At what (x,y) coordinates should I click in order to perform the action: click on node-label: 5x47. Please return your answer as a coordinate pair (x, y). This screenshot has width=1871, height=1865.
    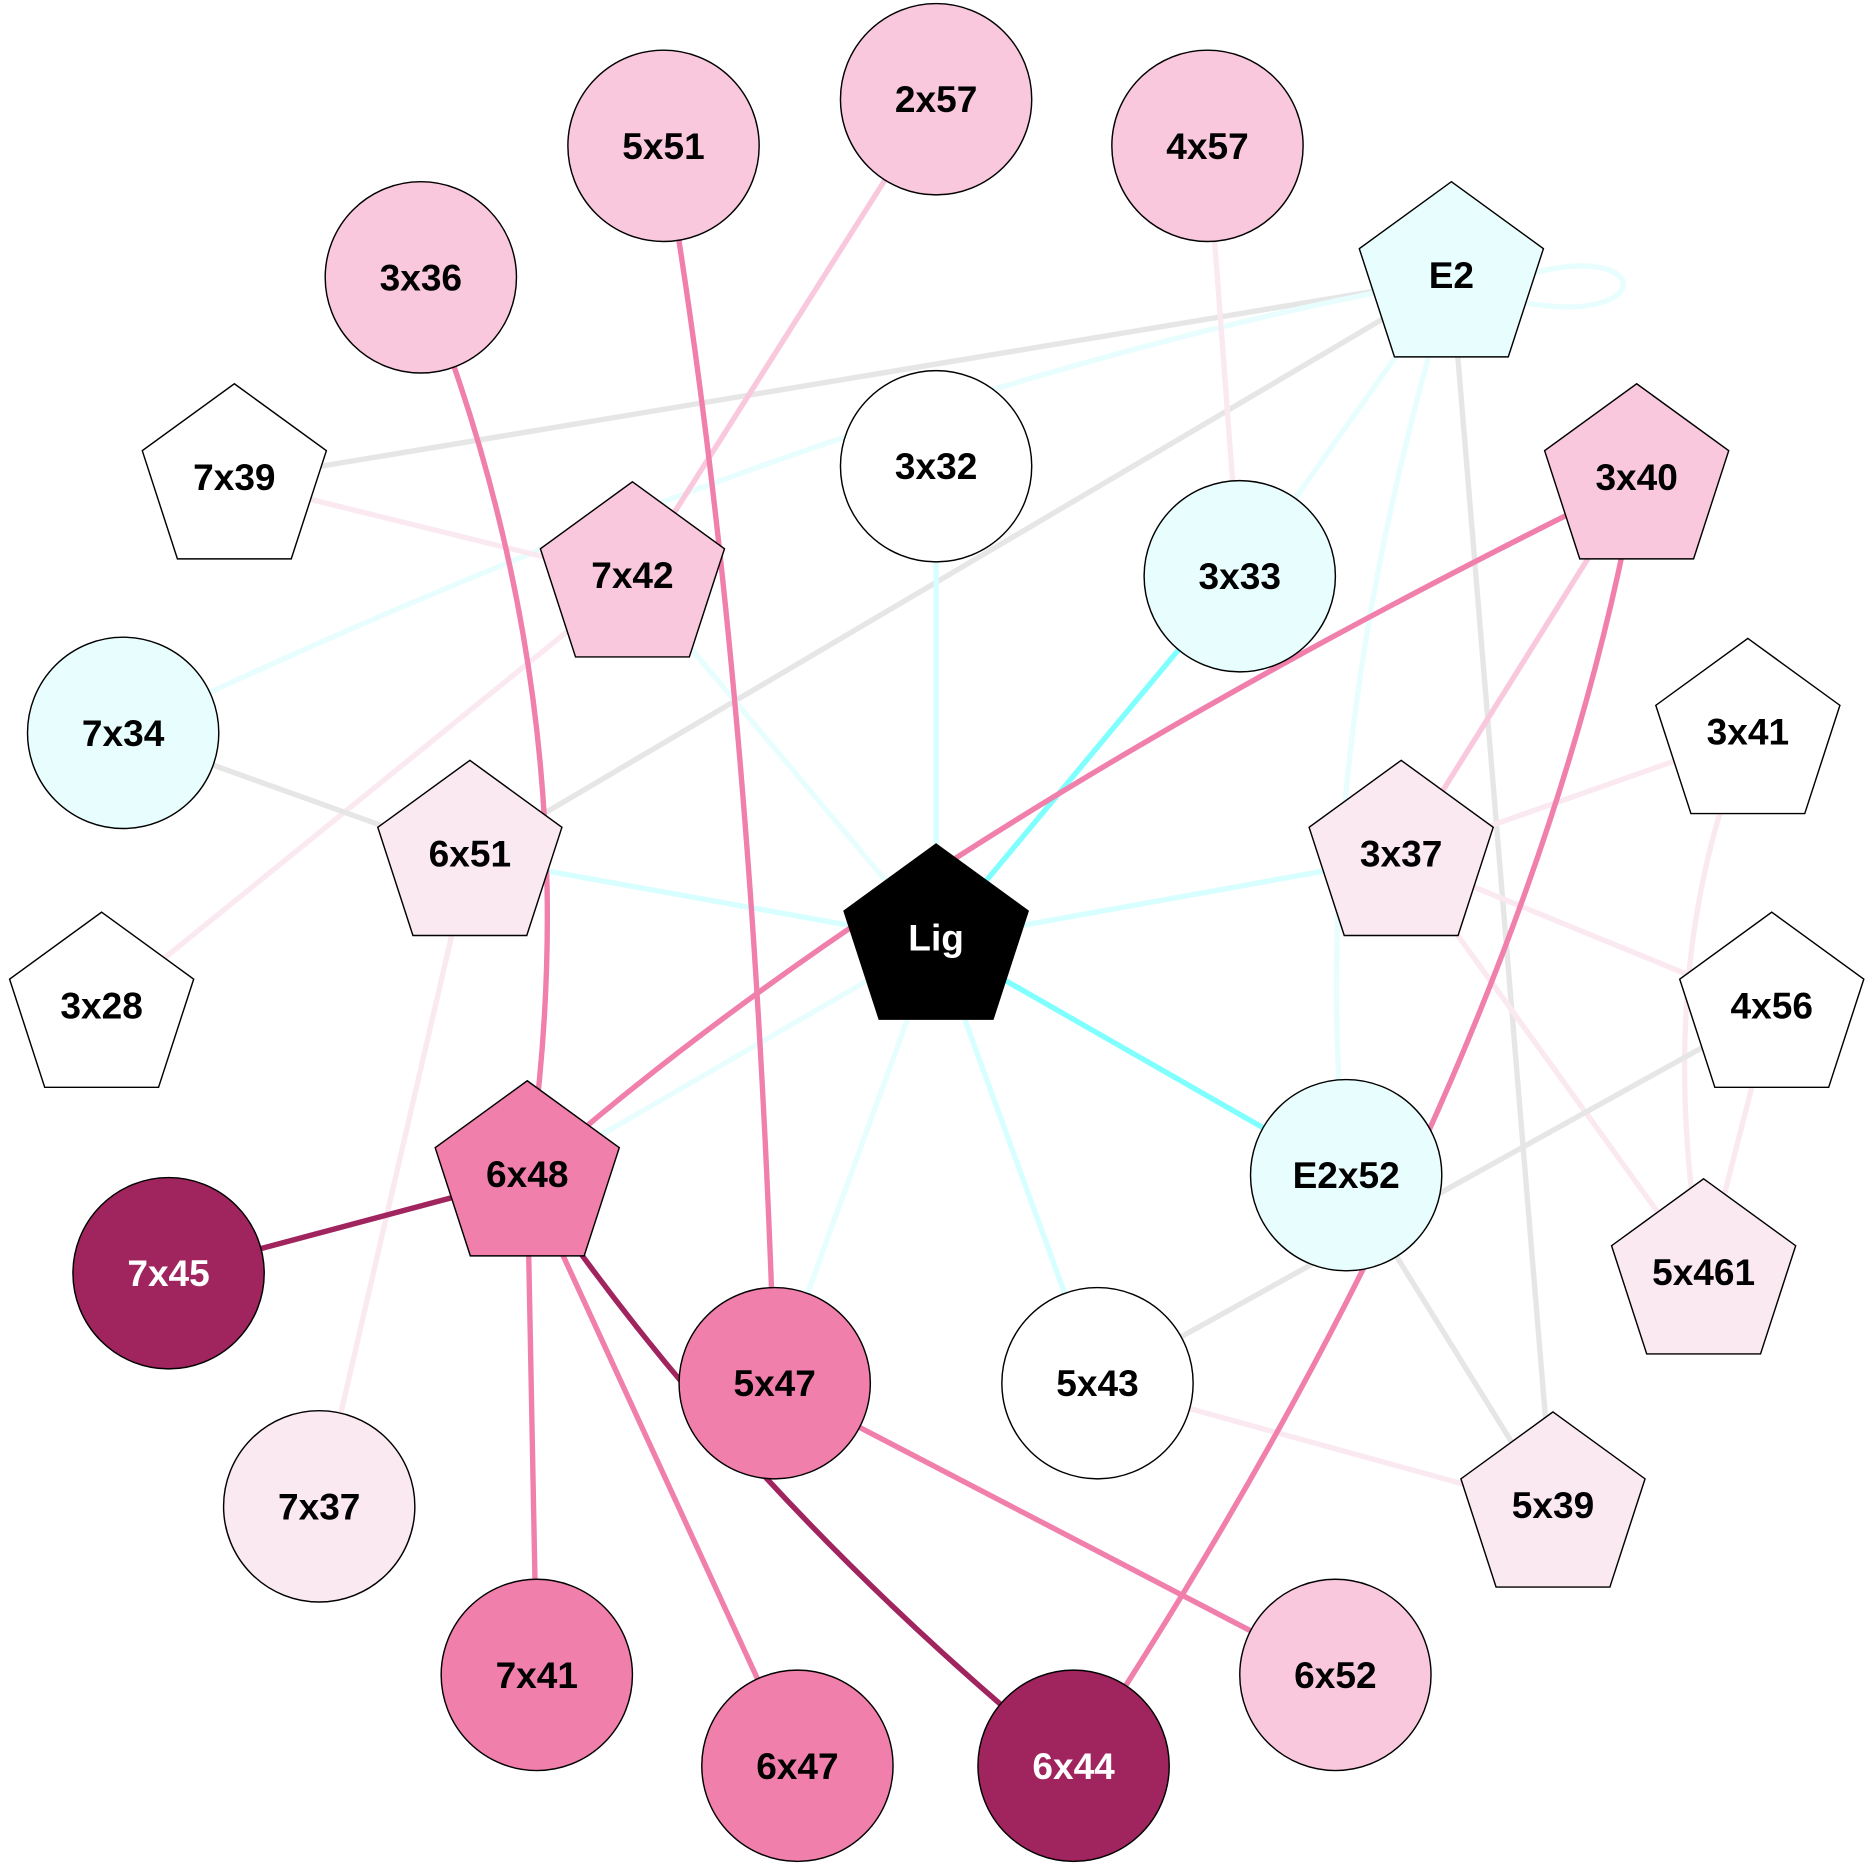
    Looking at the image, I should click on (774, 1383).